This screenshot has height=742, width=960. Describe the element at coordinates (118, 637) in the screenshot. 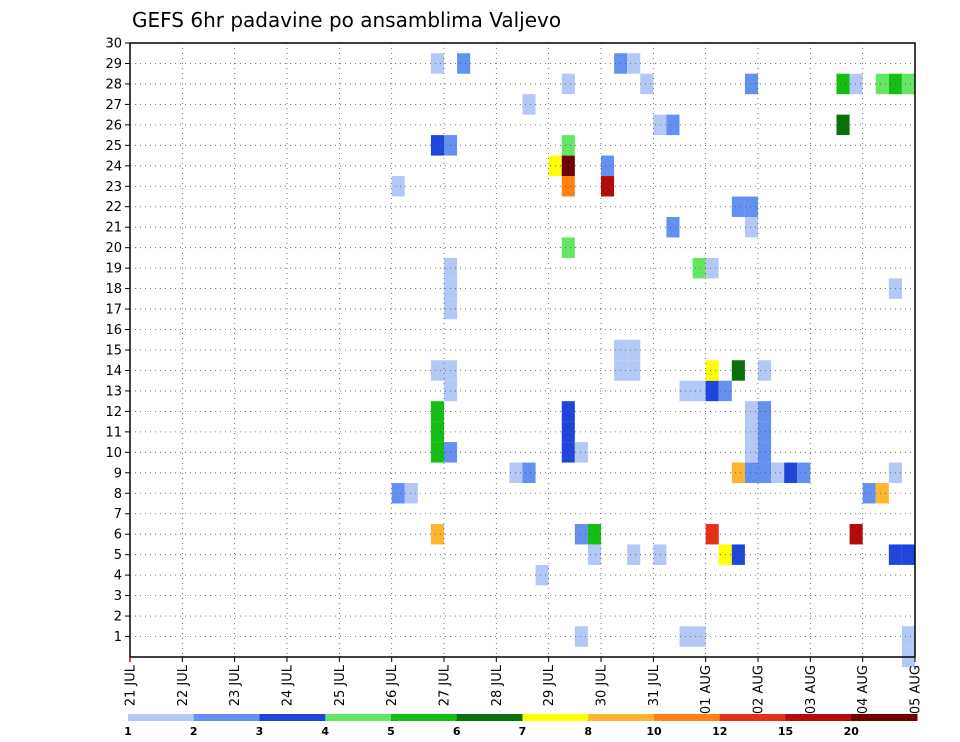

I see `y-tick-label: 1` at that location.